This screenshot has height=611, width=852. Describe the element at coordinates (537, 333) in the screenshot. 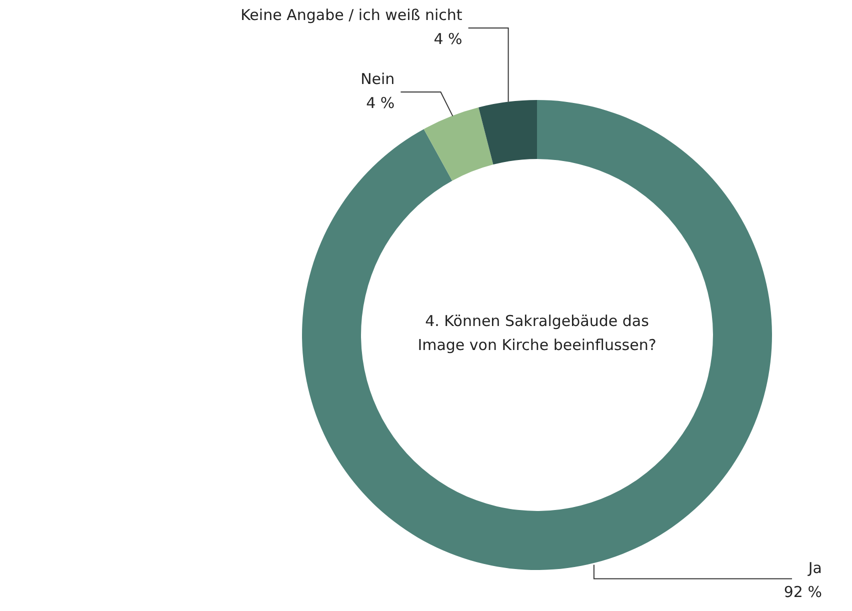

I see `text: 4. Können Sakralgebäude das Image von Kirche beeinflussen?` at that location.